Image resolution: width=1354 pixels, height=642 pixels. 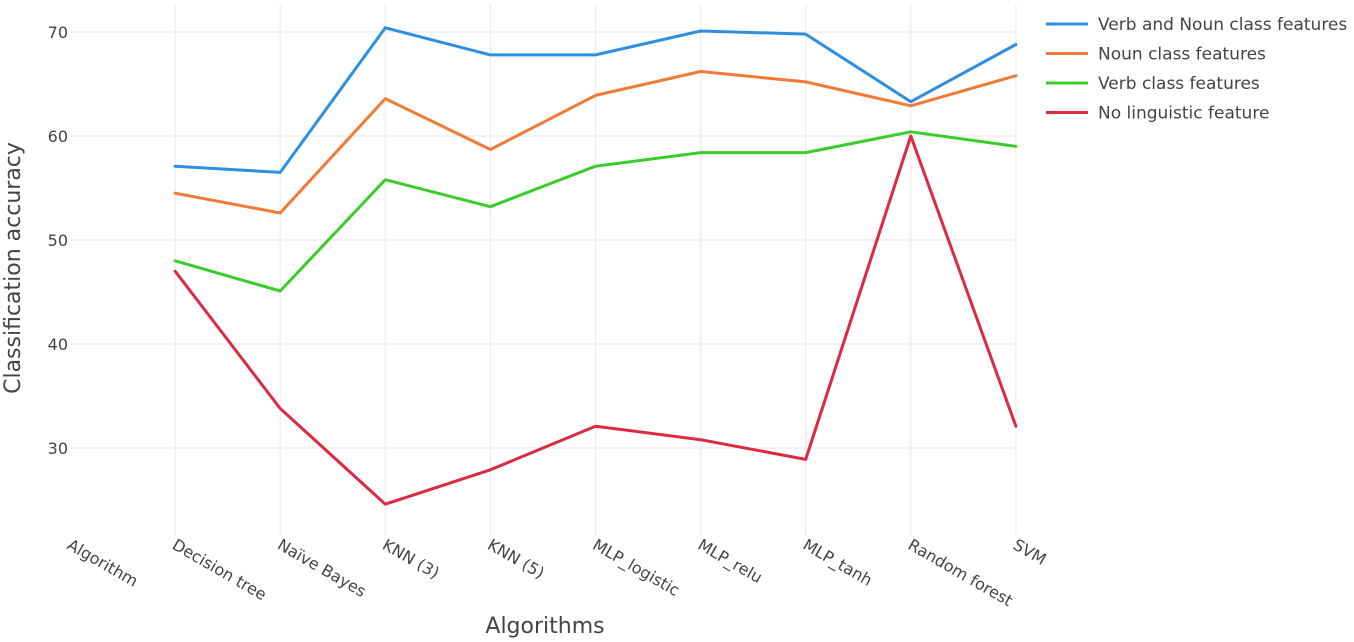 I want to click on legend-item: No linguistic feature, so click(x=1157, y=114).